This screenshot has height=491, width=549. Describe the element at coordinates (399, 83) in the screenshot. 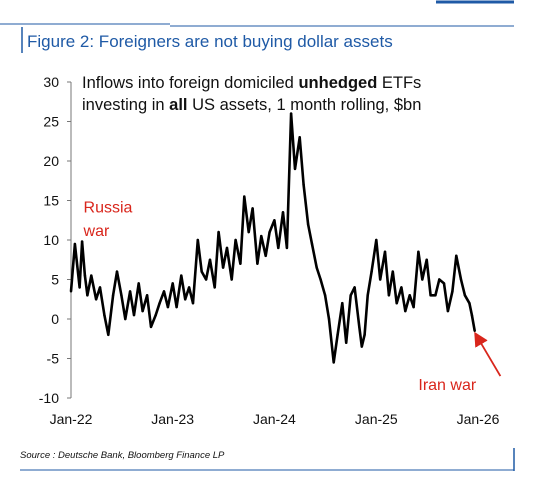

I see `caption-part-3: ETFs` at that location.